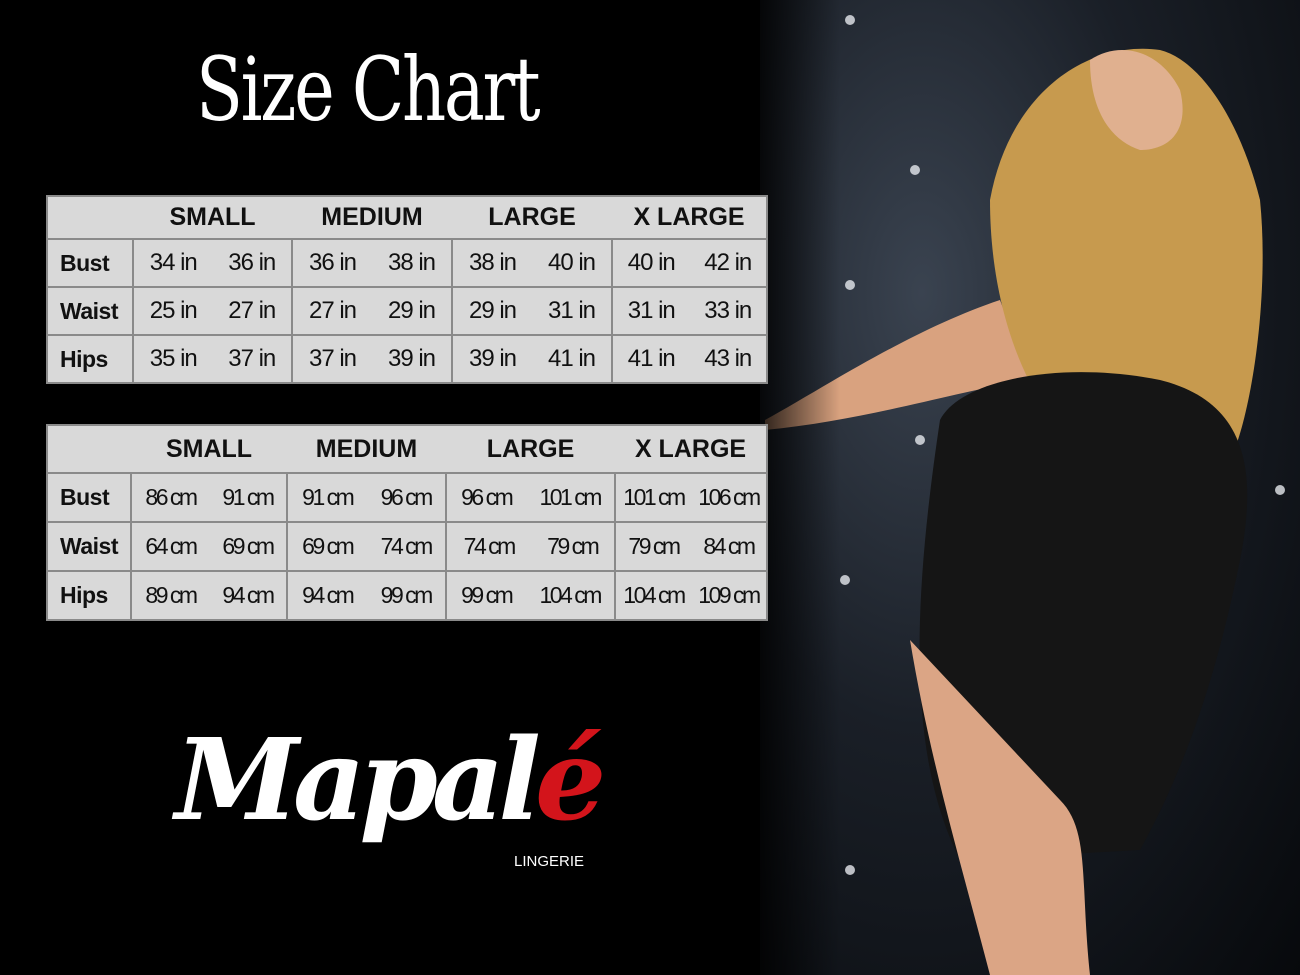 Image resolution: width=1300 pixels, height=975 pixels. What do you see at coordinates (411, 358) in the screenshot?
I see `max-value: 39 in` at bounding box center [411, 358].